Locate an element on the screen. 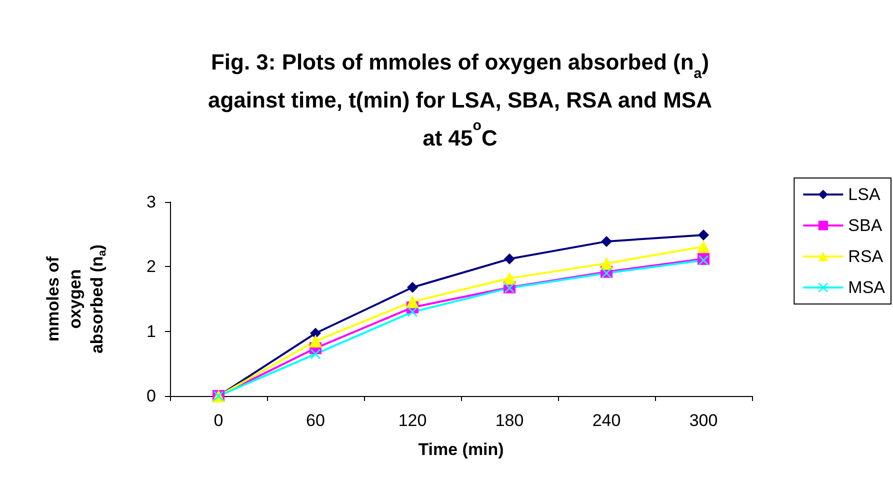 Image resolution: width=893 pixels, height=482 pixels. y-axis-title: mmoles of oxygen absorbed (na) is located at coordinates (75, 299).